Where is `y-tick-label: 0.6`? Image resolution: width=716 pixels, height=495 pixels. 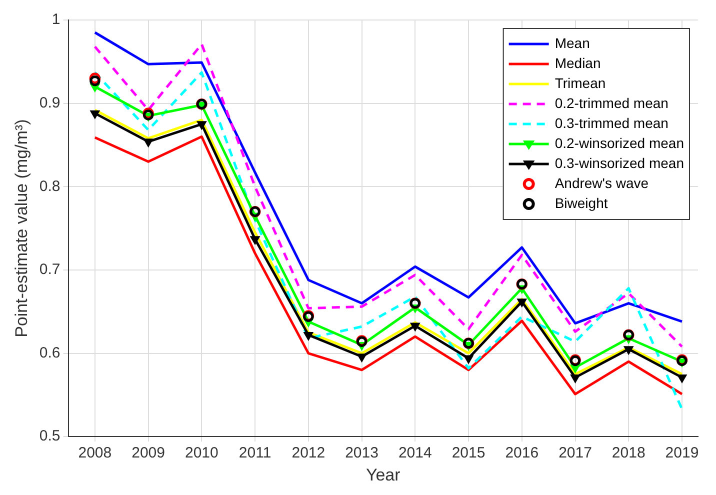 y-tick-label: 0.6 is located at coordinates (49, 353).